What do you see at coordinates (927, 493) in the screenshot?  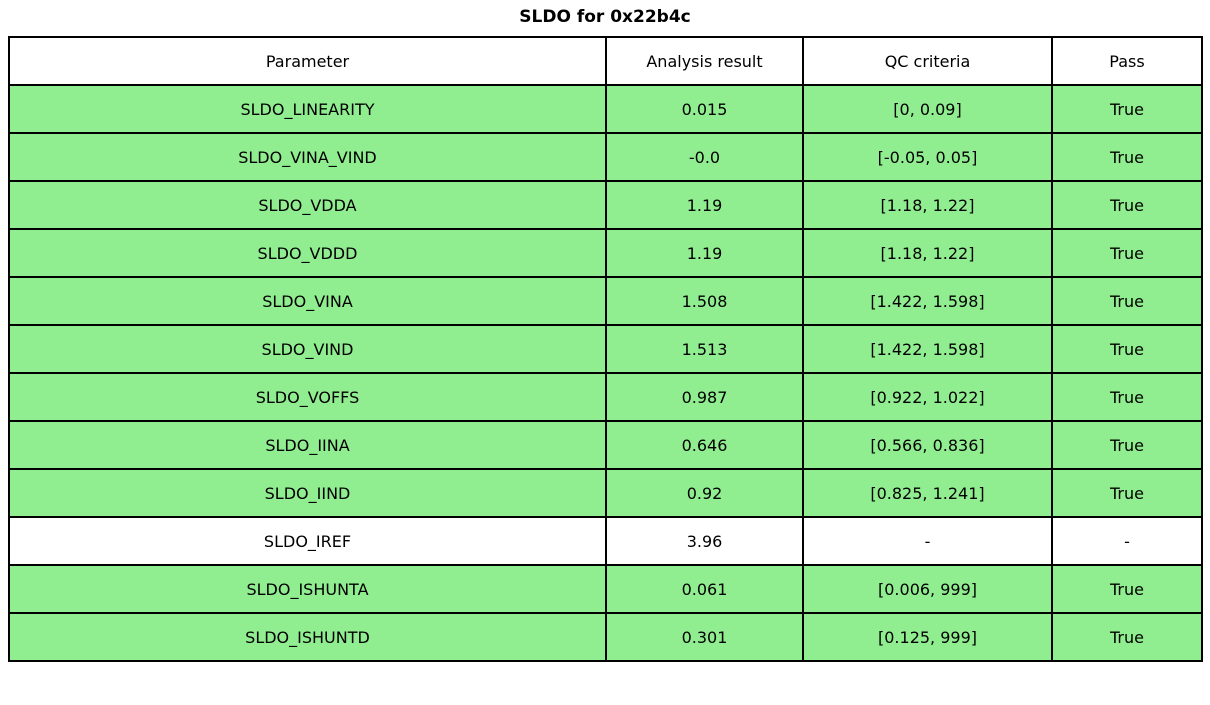 I see `cell-qc-criteria: [0.825, 1.241]` at bounding box center [927, 493].